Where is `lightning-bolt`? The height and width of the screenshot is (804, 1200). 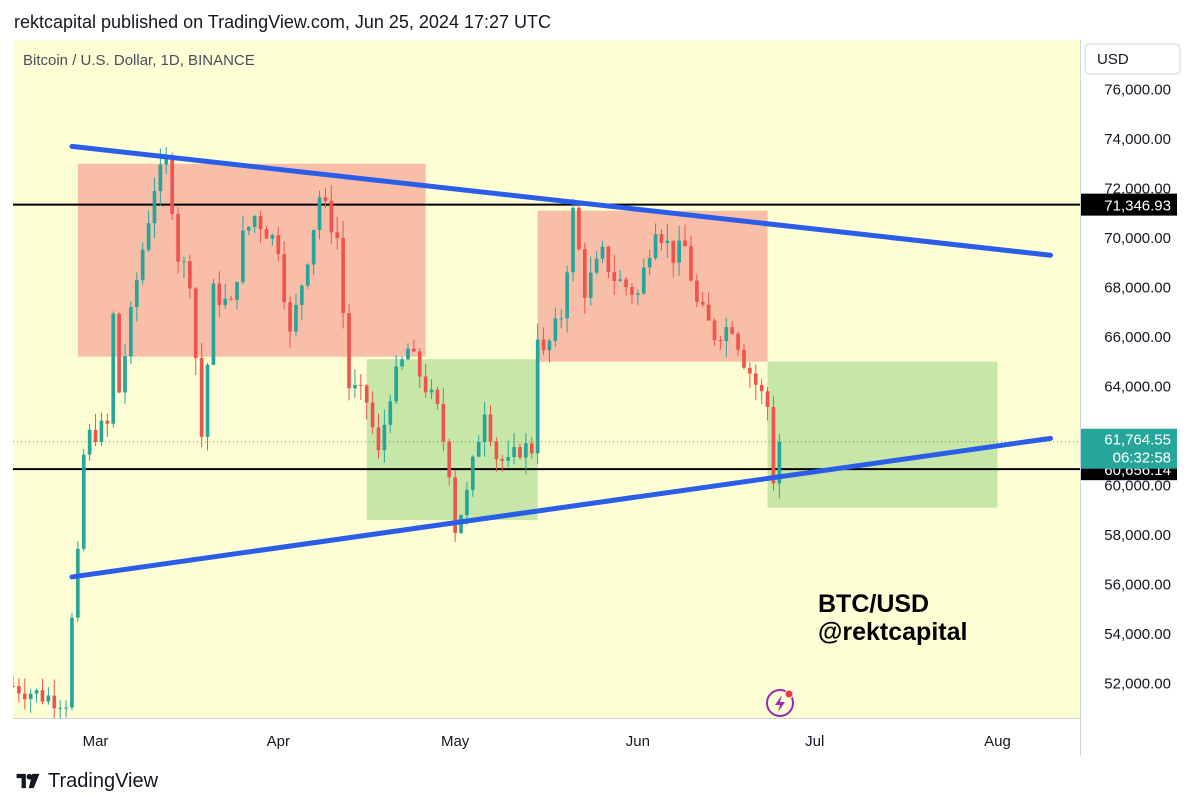 lightning-bolt is located at coordinates (780, 703).